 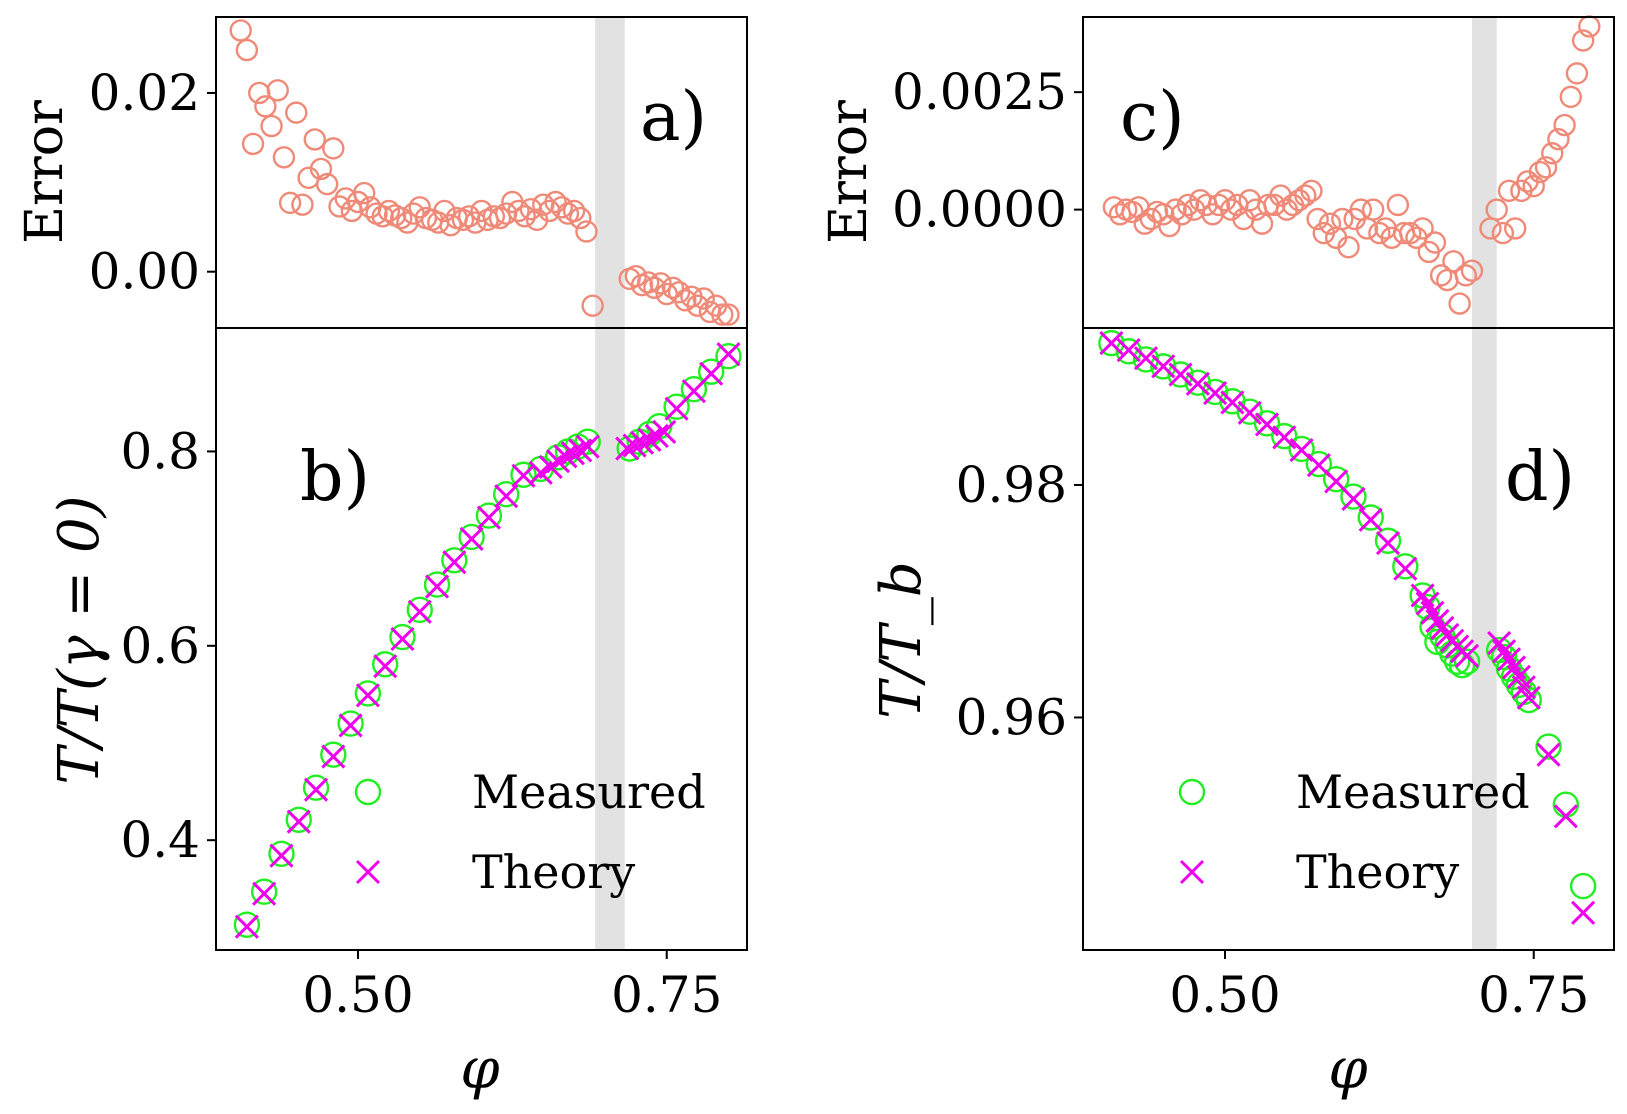 I want to click on x-tick-label: 0.50, so click(x=1224, y=995).